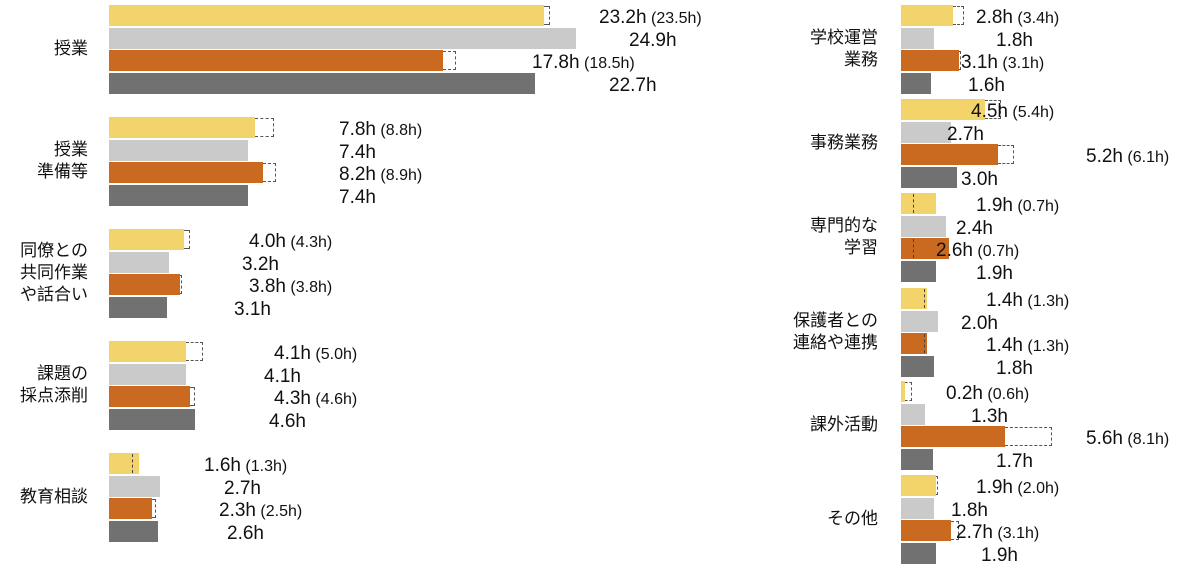 The image size is (1200, 566). What do you see at coordinates (844, 425) in the screenshot?
I see `category-label: 課外活動` at bounding box center [844, 425].